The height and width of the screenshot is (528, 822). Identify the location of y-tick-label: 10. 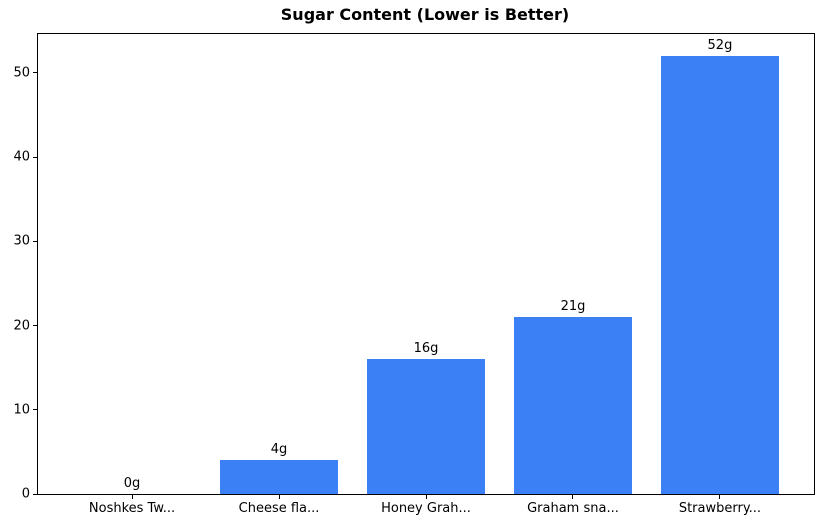
(21, 410).